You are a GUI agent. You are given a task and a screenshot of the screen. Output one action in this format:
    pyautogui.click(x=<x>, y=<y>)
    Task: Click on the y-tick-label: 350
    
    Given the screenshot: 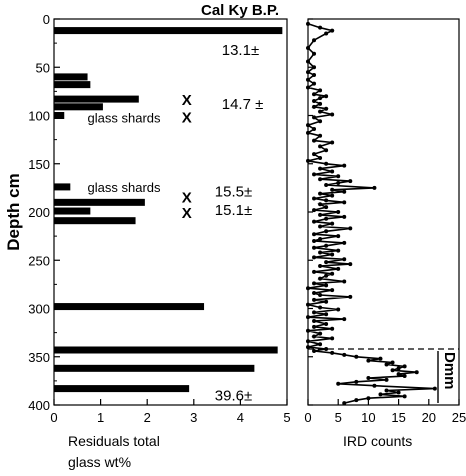 What is the action you would take?
    pyautogui.click(x=39, y=357)
    